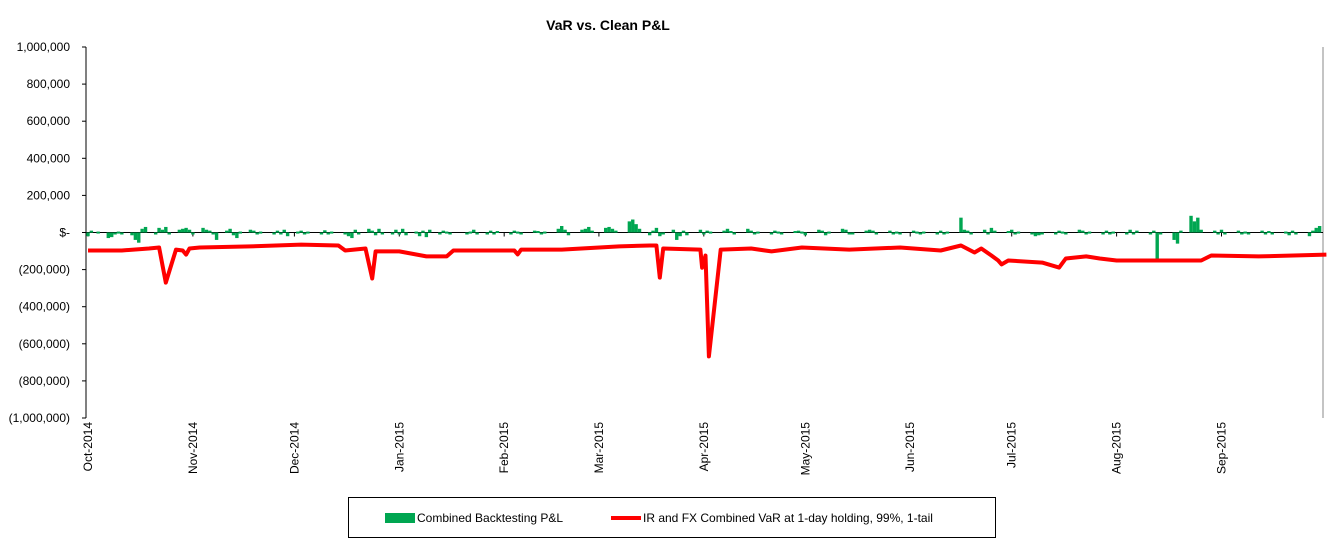 The image size is (1333, 549). What do you see at coordinates (44, 47) in the screenshot?
I see `y-tick-label: 1,000,000` at bounding box center [44, 47].